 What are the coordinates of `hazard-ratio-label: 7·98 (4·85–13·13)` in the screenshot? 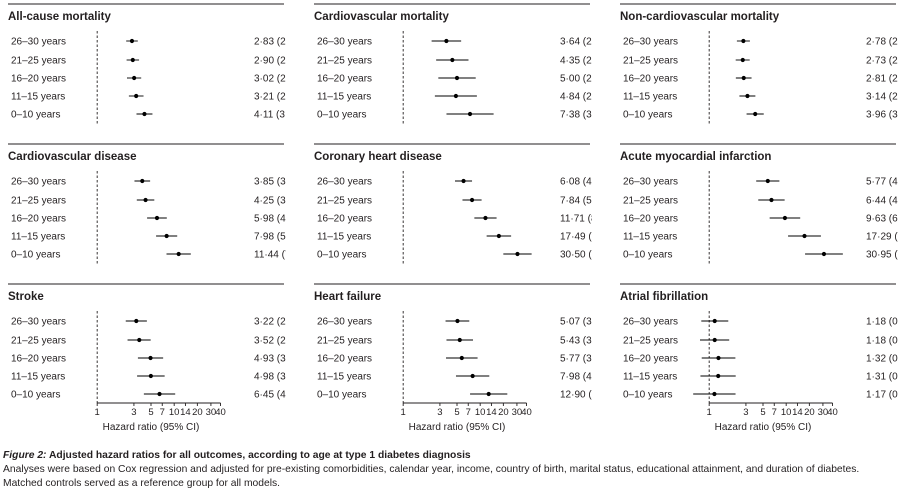 It's located at (576, 377).